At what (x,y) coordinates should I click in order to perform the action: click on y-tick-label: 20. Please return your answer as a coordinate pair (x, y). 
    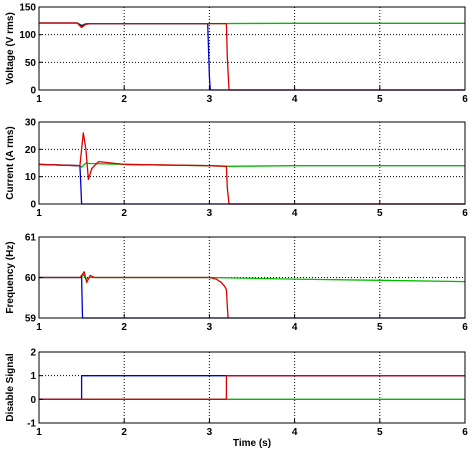
    Looking at the image, I should click on (31, 150).